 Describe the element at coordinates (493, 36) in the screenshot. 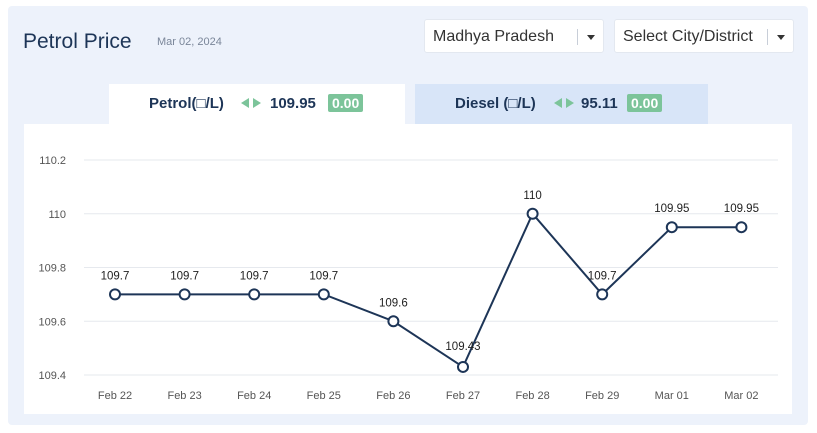

I see `state-select-value: Madhya Pradesh` at that location.